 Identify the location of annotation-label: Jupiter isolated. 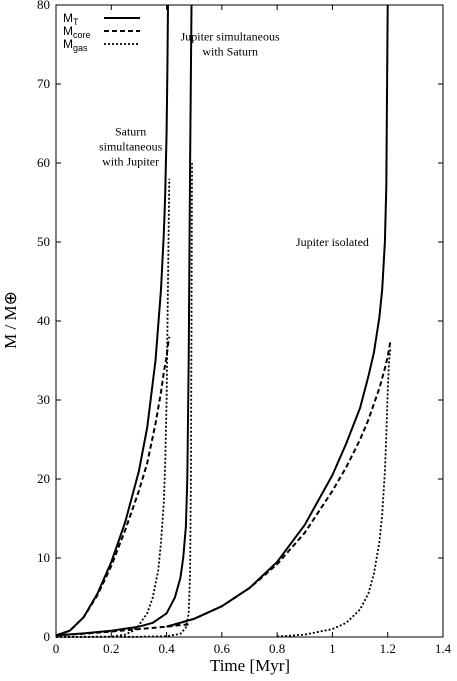
(332, 242).